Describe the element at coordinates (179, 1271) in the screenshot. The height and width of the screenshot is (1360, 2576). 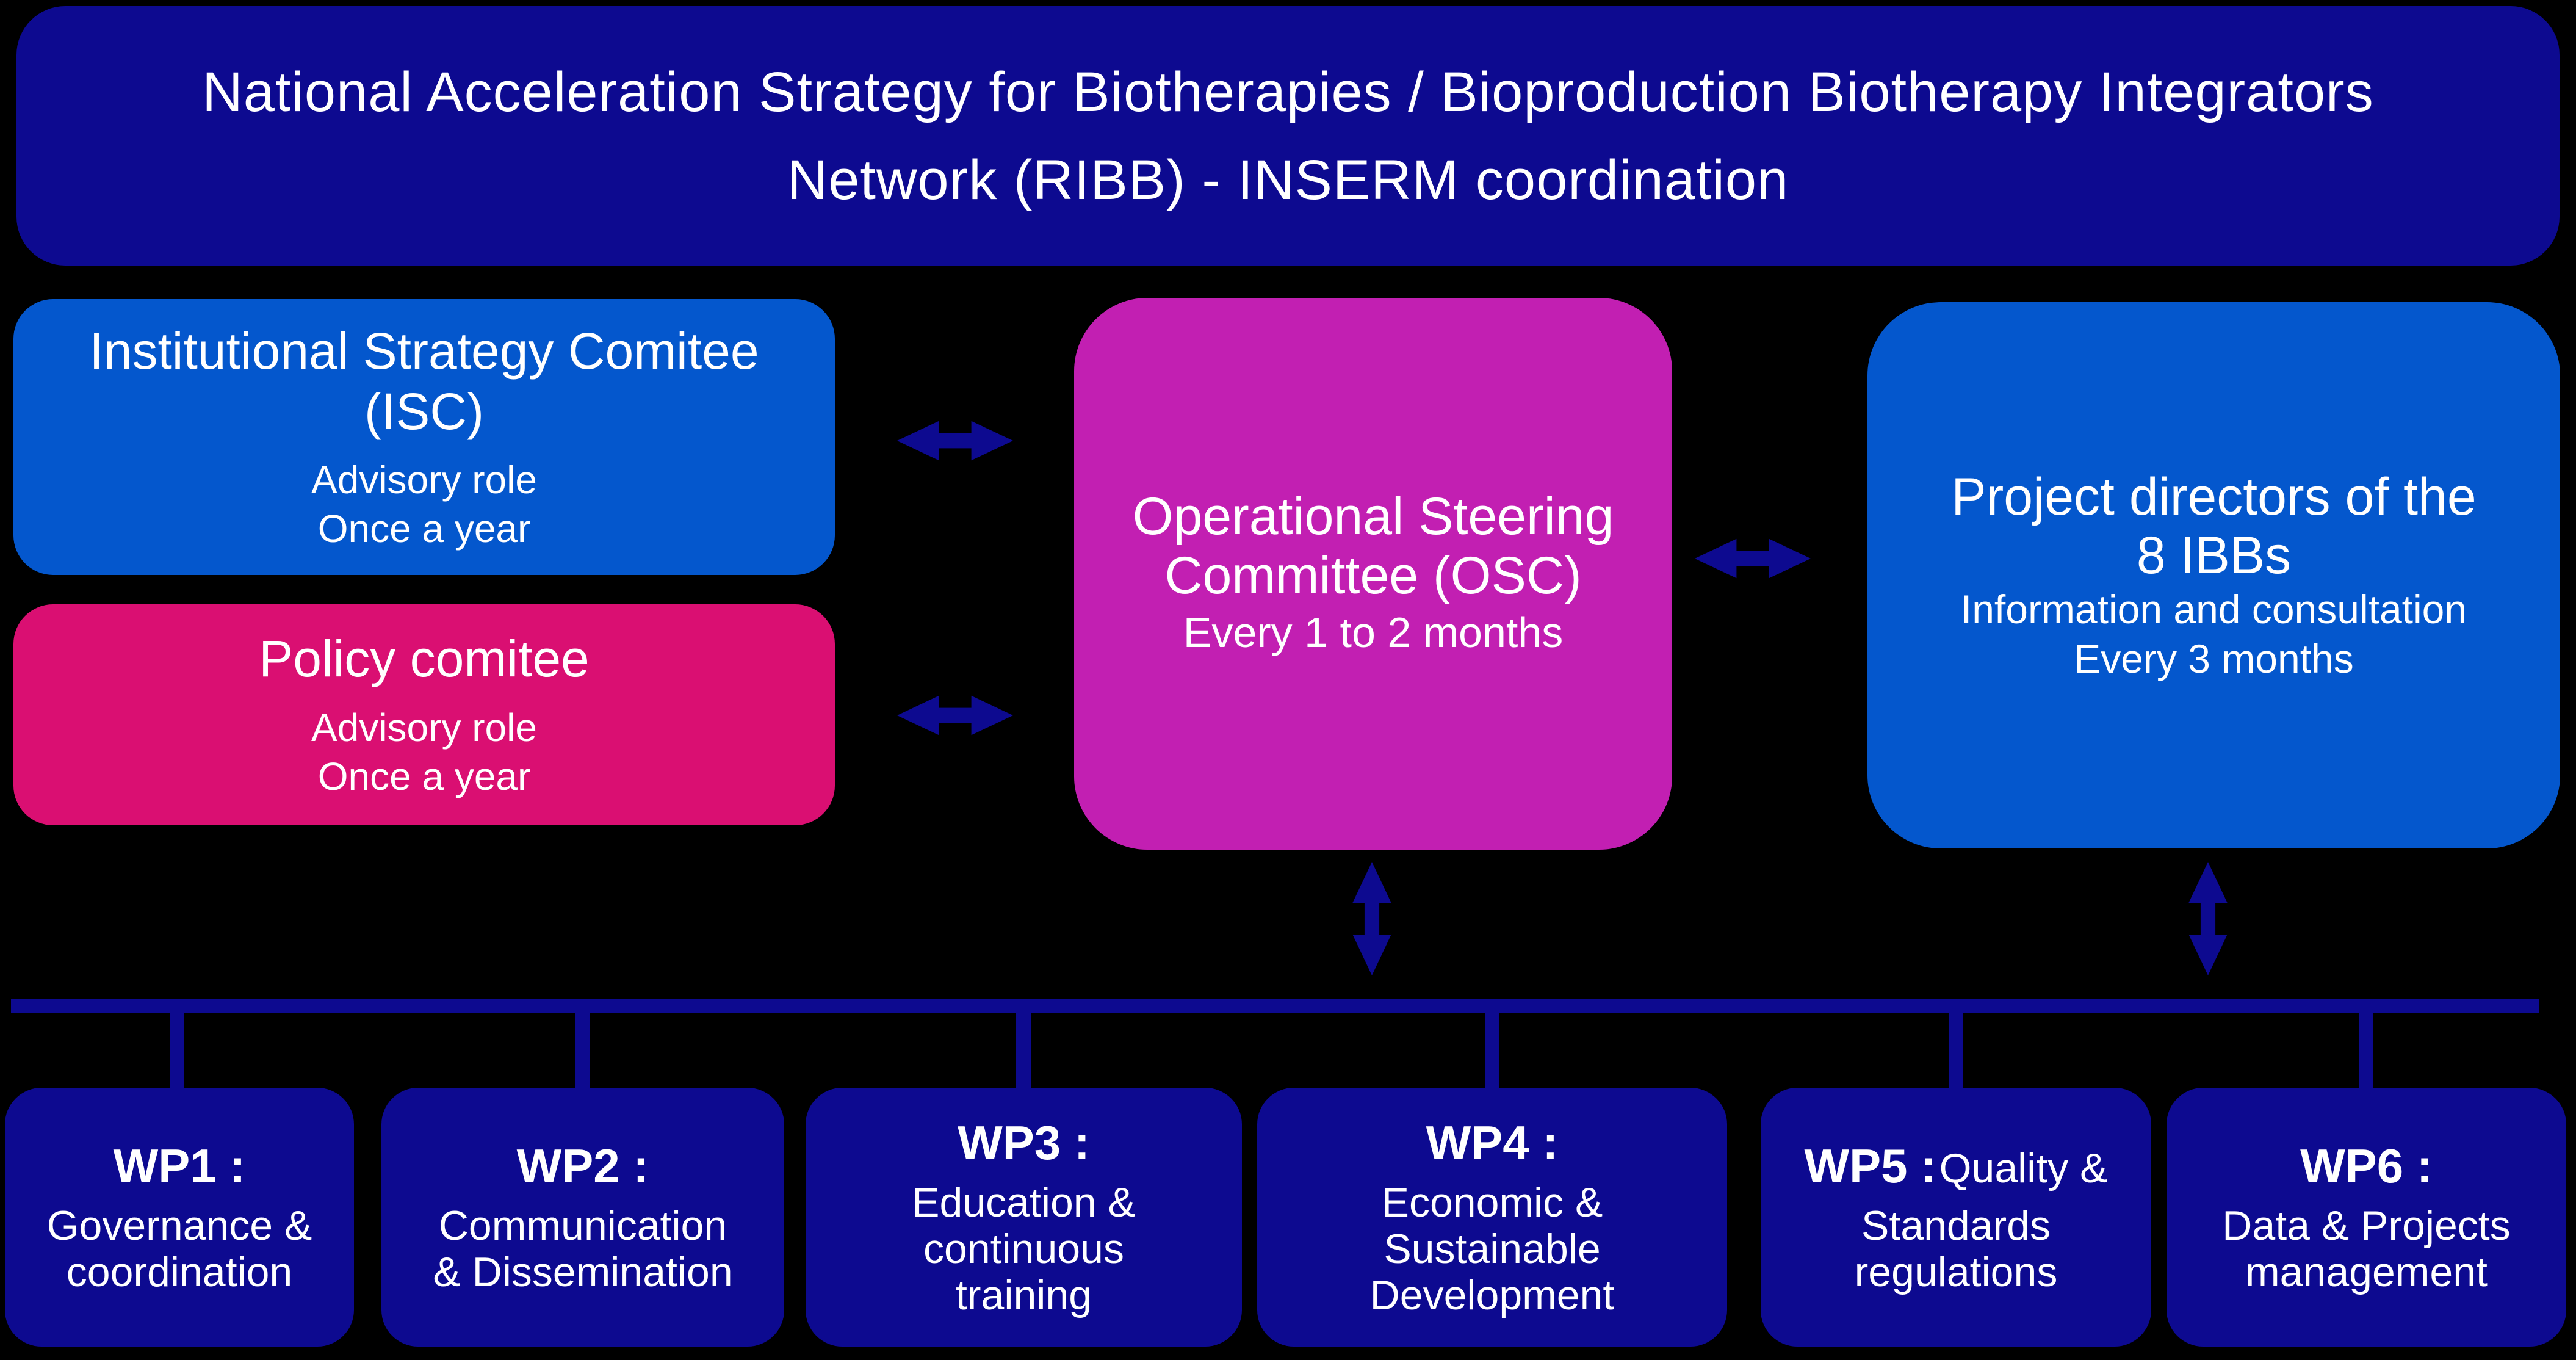
I see `wp1-line2: coordination` at that location.